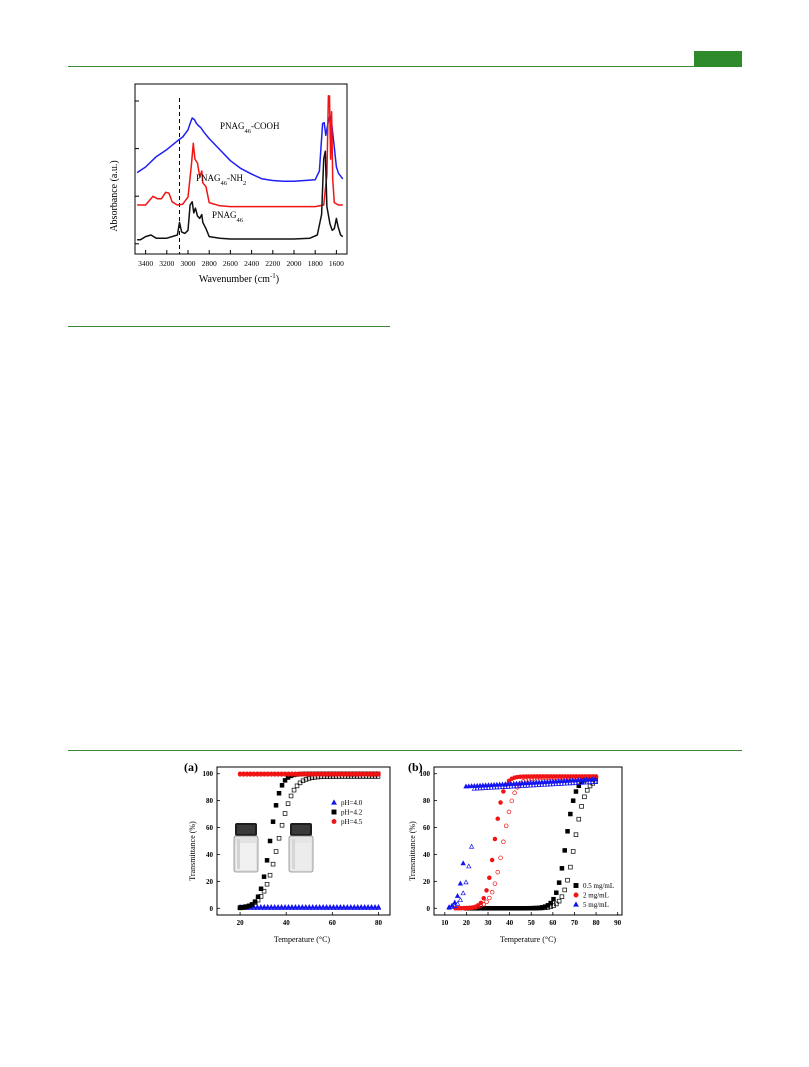 The image size is (809, 1067). I want to click on ftir-x-tick-label: 2800, so click(209, 263).